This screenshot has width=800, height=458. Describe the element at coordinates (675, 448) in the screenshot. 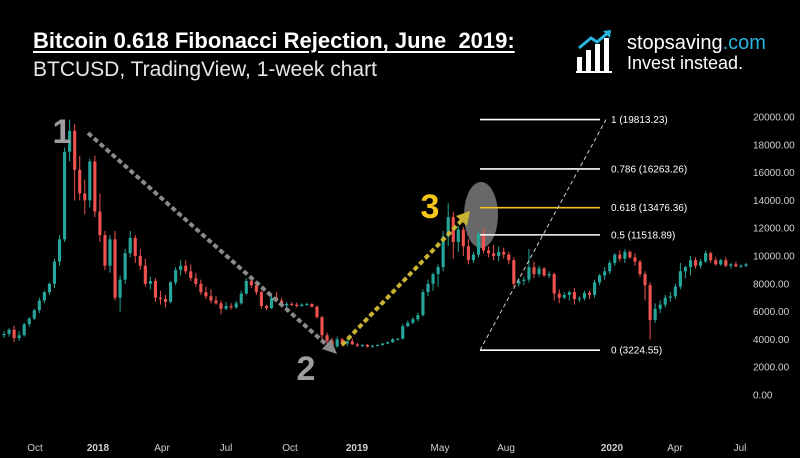

I see `x-tick-label: Apr` at that location.